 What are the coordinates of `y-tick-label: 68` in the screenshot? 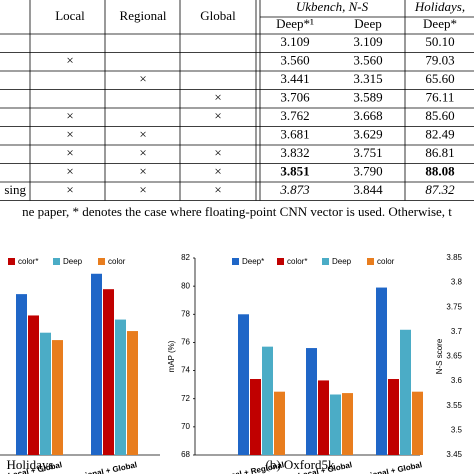 It's located at (185, 454).